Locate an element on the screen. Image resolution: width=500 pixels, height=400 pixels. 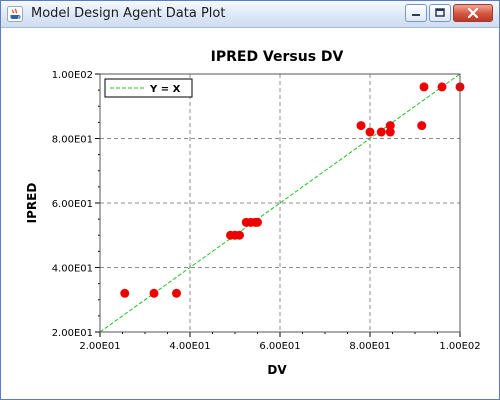
y-tick-label: 1.00E02 is located at coordinates (72, 75).